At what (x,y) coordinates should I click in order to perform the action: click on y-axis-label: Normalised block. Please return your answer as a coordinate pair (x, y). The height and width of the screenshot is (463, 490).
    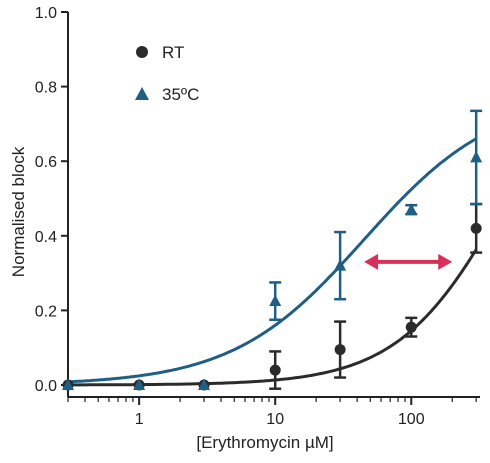
    Looking at the image, I should click on (18, 211).